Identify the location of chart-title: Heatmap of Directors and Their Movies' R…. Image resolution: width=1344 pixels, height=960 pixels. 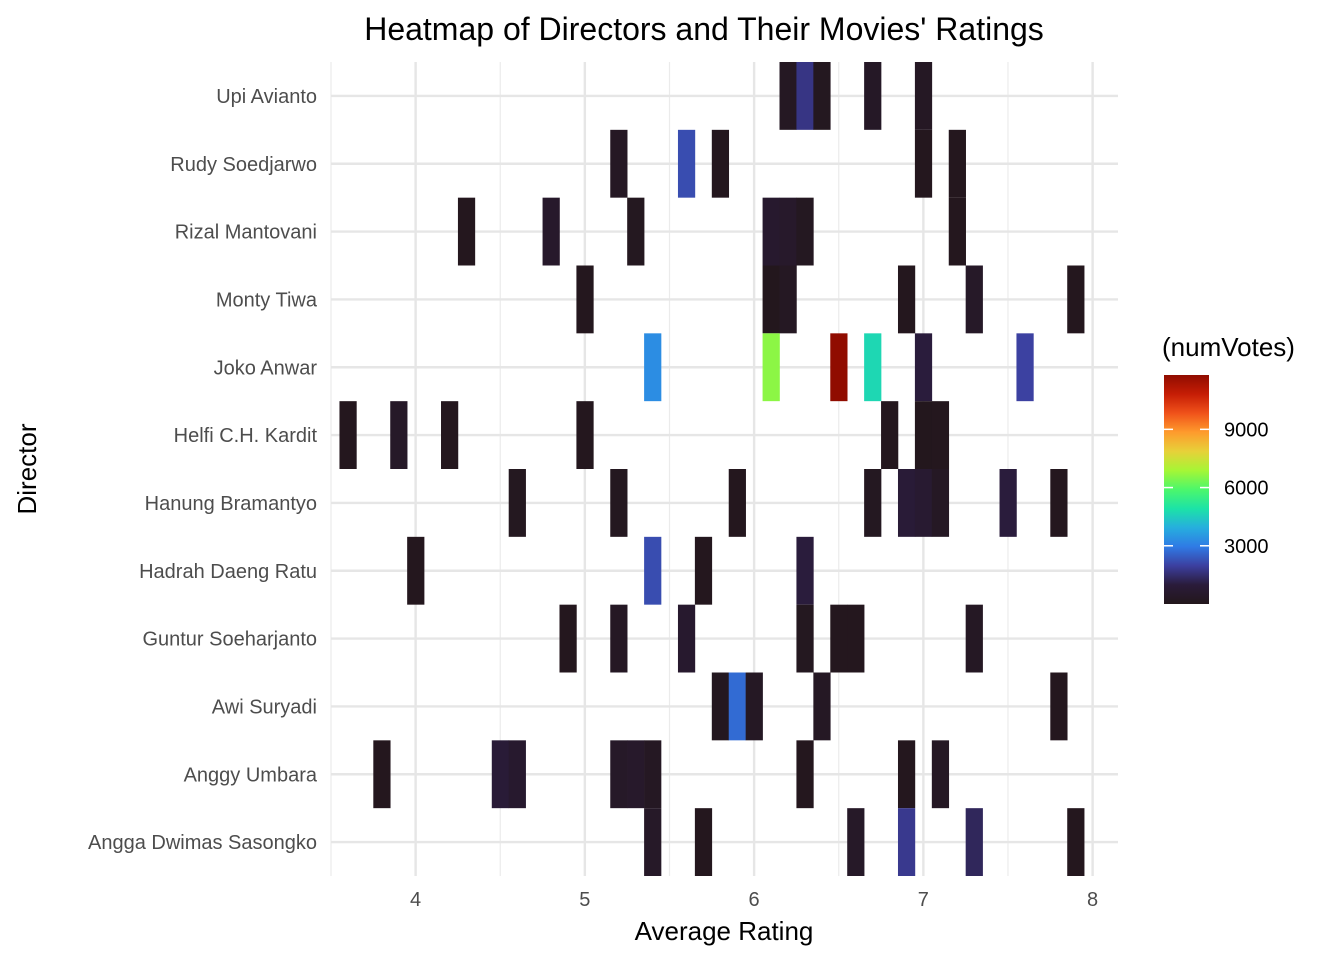
(704, 29).